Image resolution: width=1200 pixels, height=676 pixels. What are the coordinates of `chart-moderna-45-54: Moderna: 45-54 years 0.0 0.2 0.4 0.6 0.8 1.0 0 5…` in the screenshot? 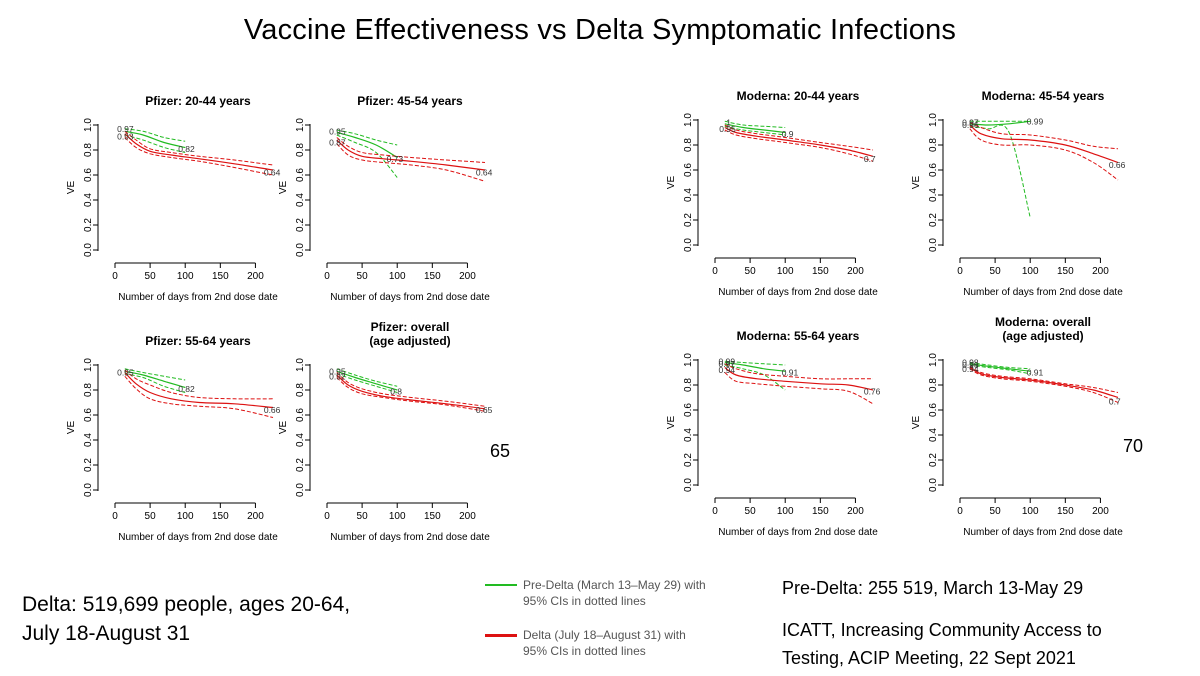 It's located at (1018, 193).